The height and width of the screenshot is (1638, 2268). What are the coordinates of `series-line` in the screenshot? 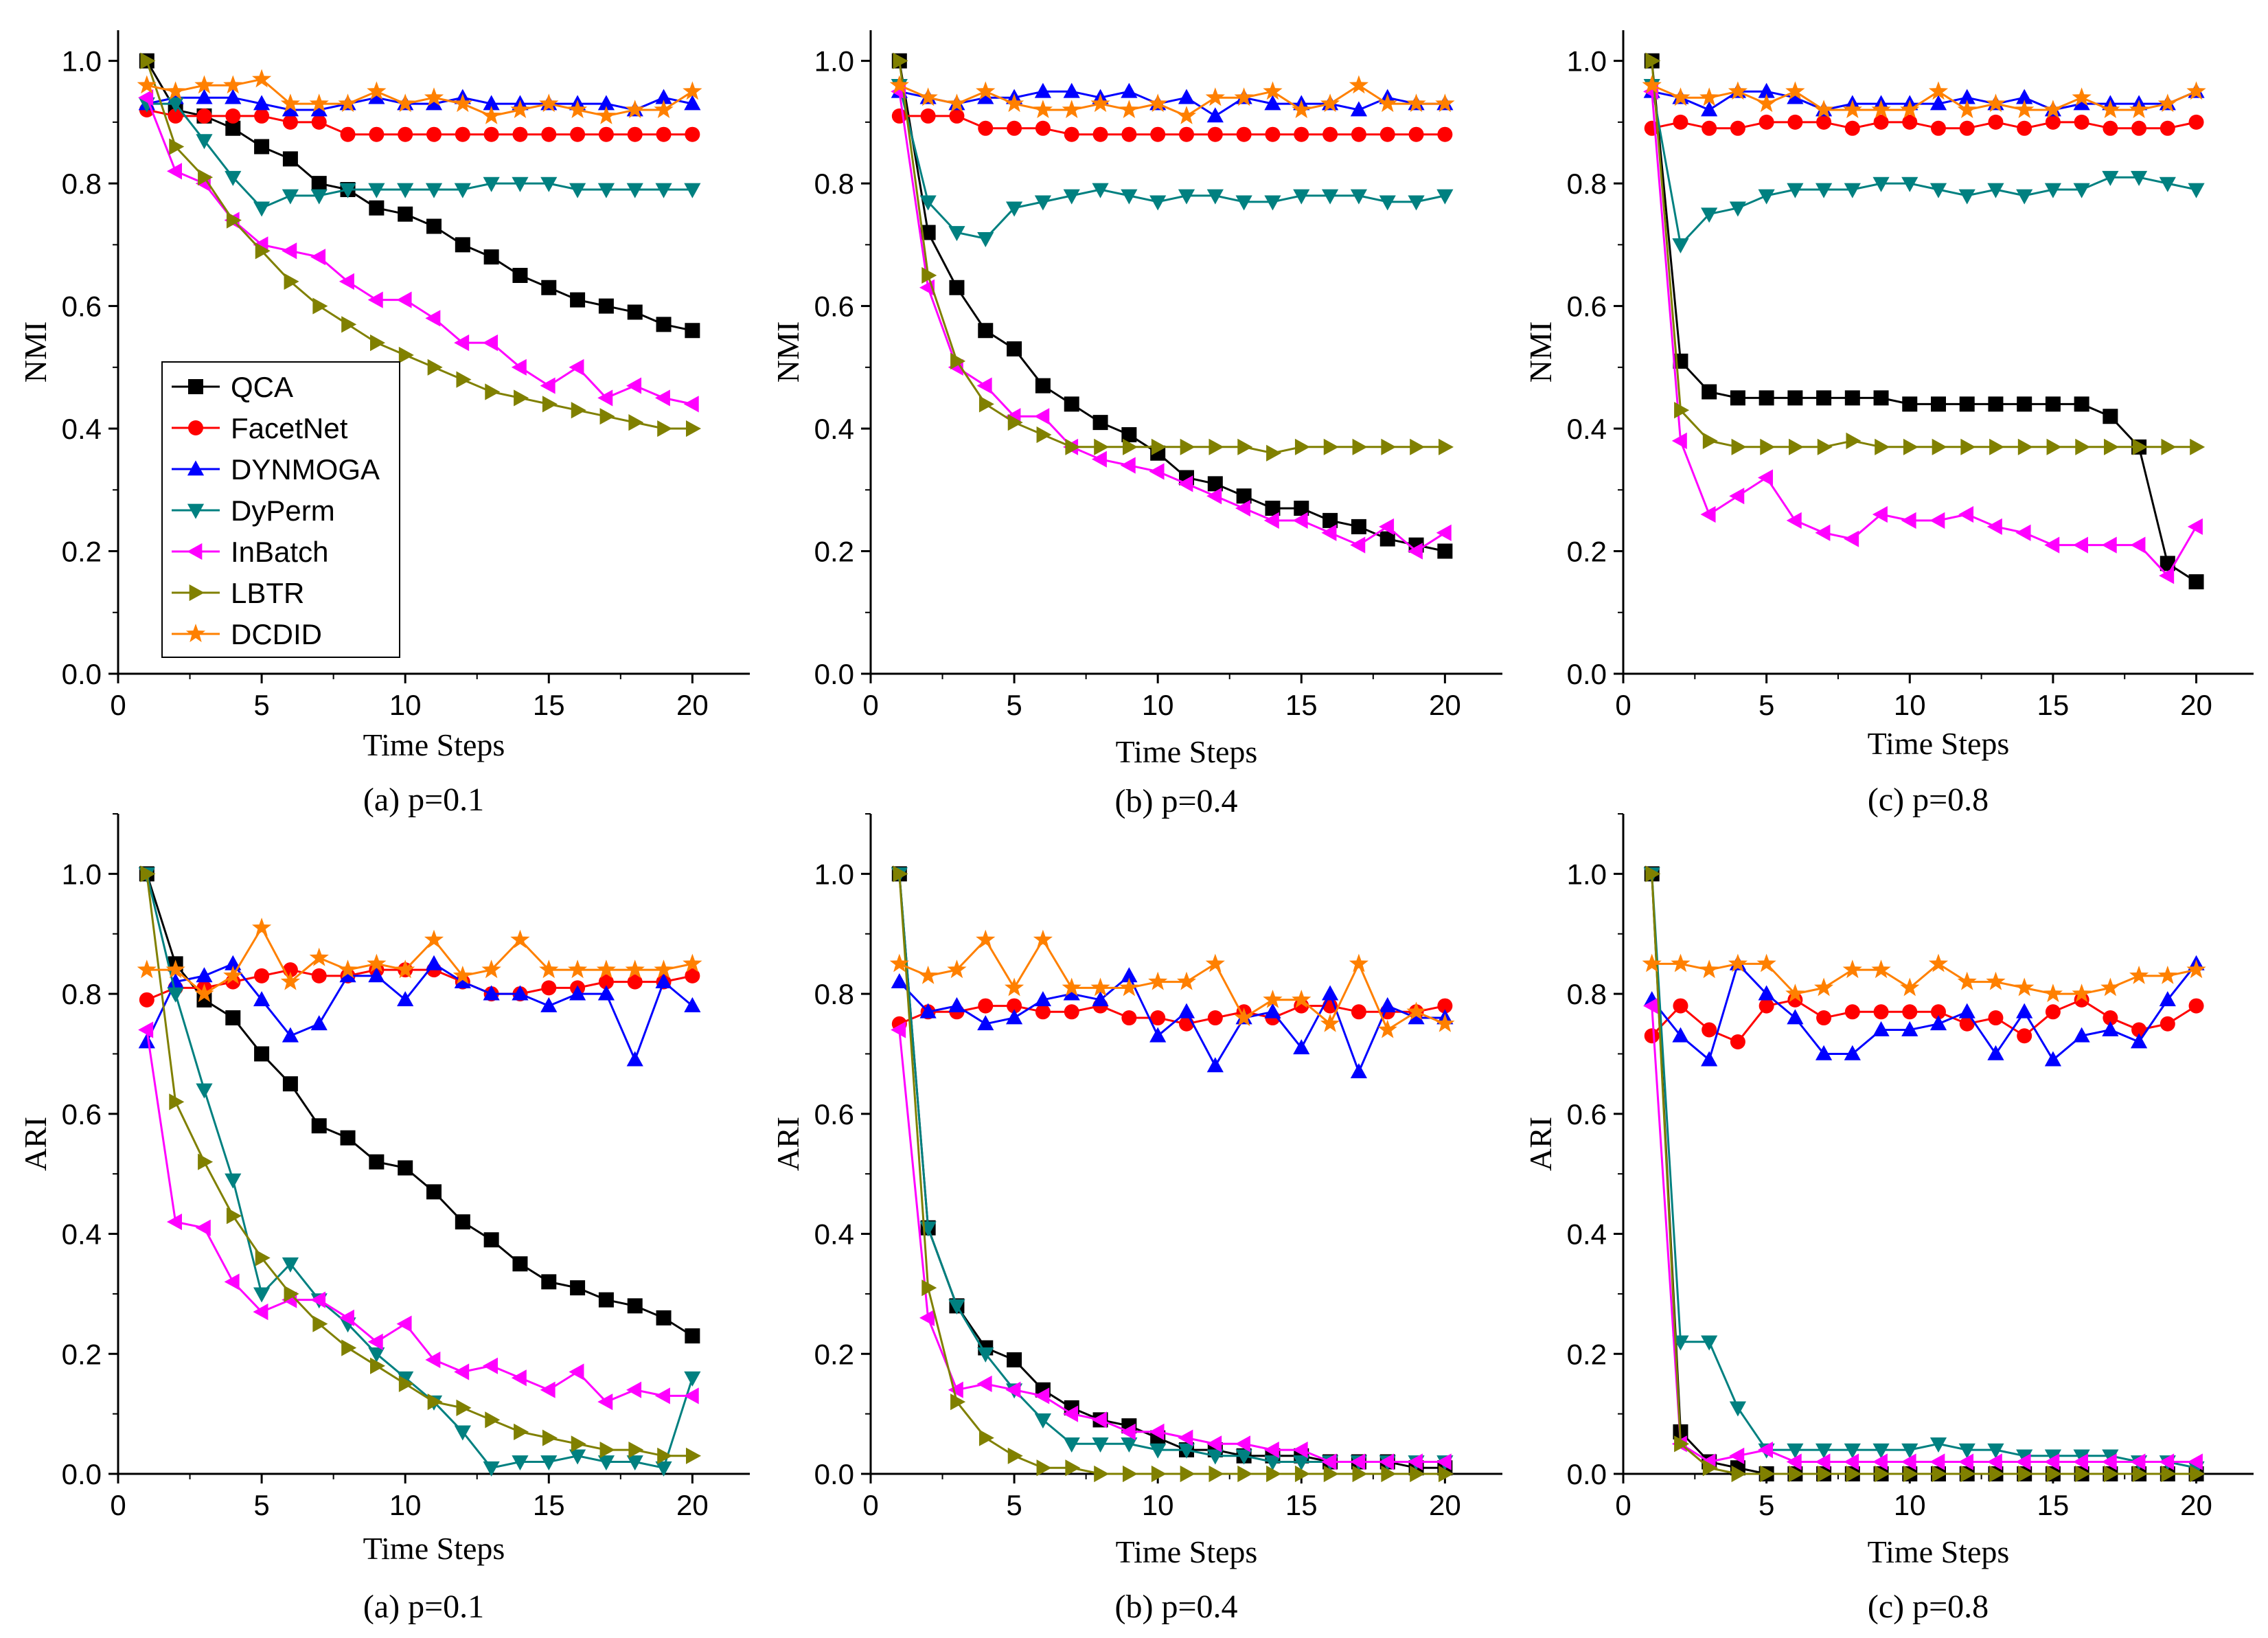 It's located at (1924, 1234).